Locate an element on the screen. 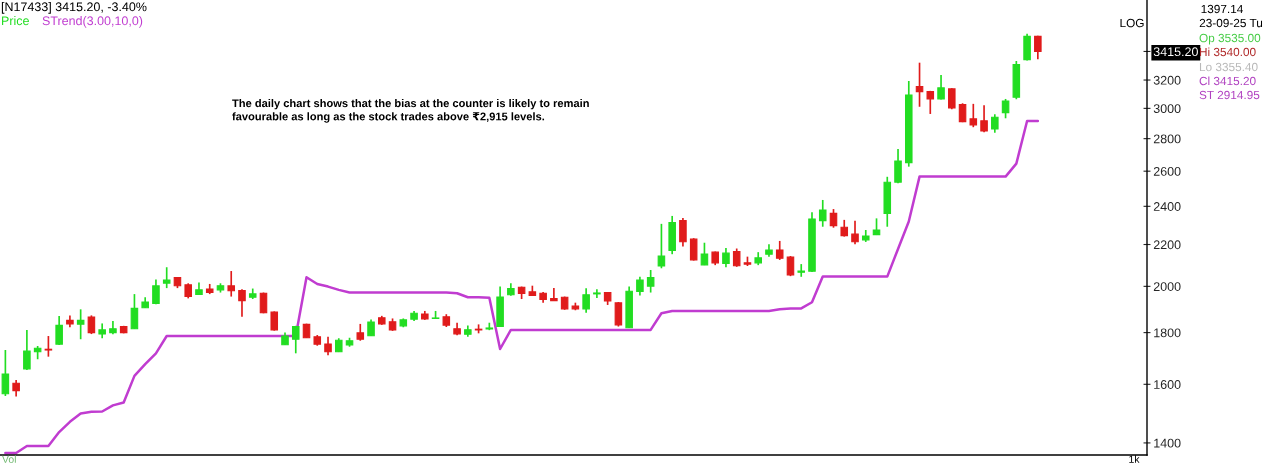 This screenshot has width=1266, height=466. y-tick-label: 3200 is located at coordinates (1167, 80).